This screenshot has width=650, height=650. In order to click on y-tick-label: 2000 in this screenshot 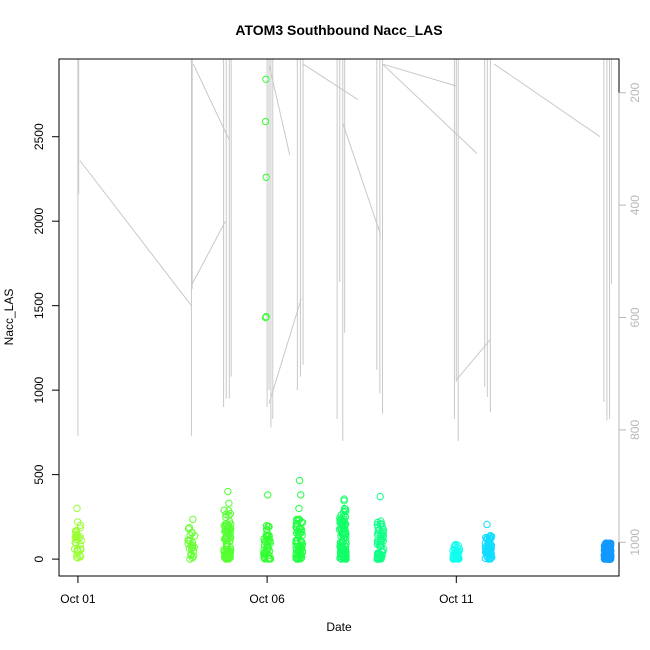, I will do `click(39, 221)`.